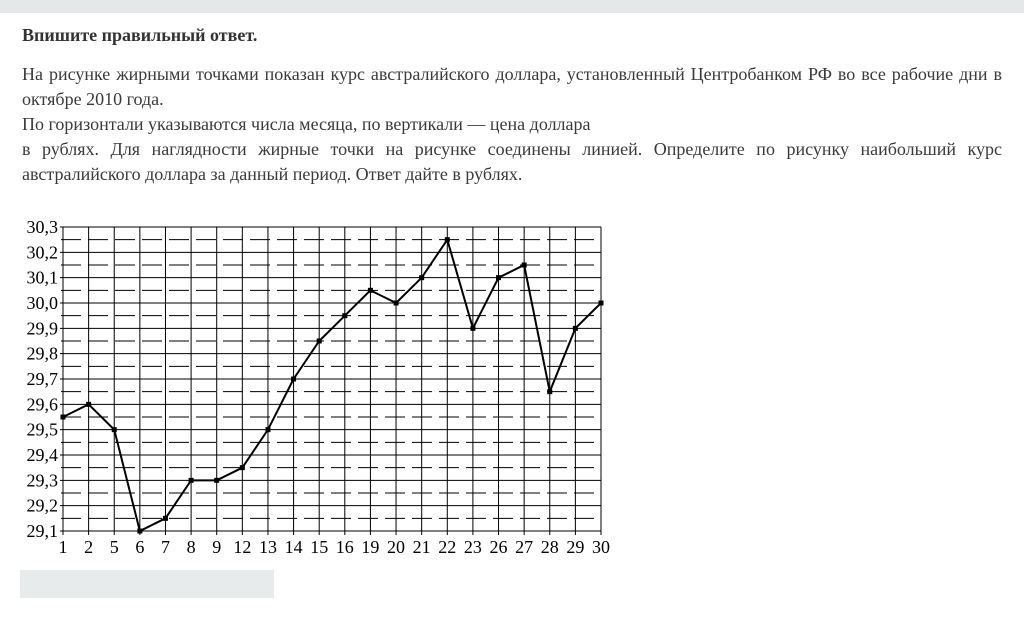  What do you see at coordinates (43, 354) in the screenshot?
I see `y-axis-tick-label: 29,8` at bounding box center [43, 354].